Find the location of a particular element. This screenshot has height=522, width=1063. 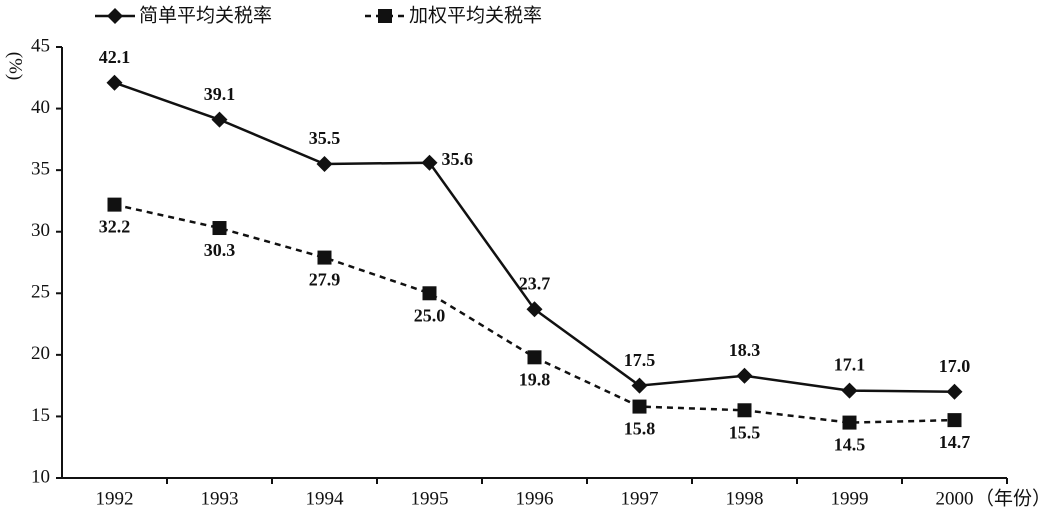

data-label: 35.5 is located at coordinates (325, 138).